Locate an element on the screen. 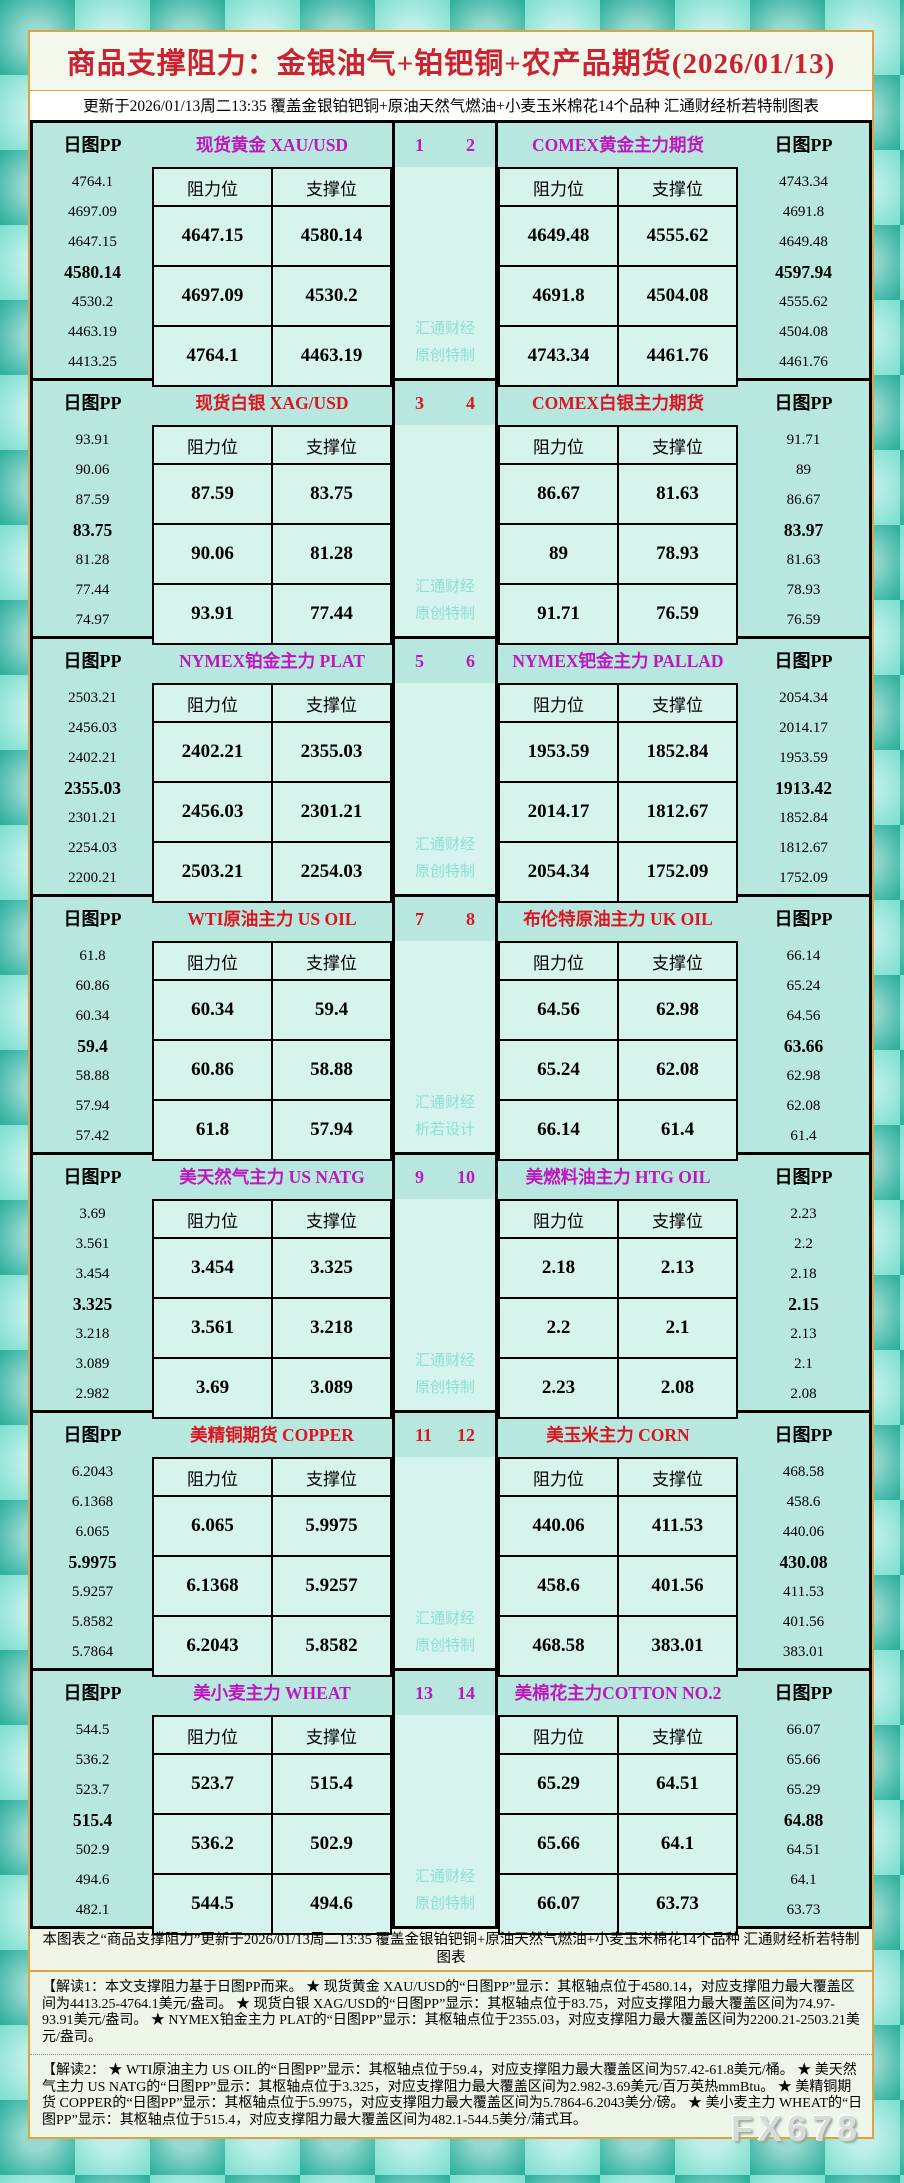  support-value: 5.9975 is located at coordinates (331, 1526).